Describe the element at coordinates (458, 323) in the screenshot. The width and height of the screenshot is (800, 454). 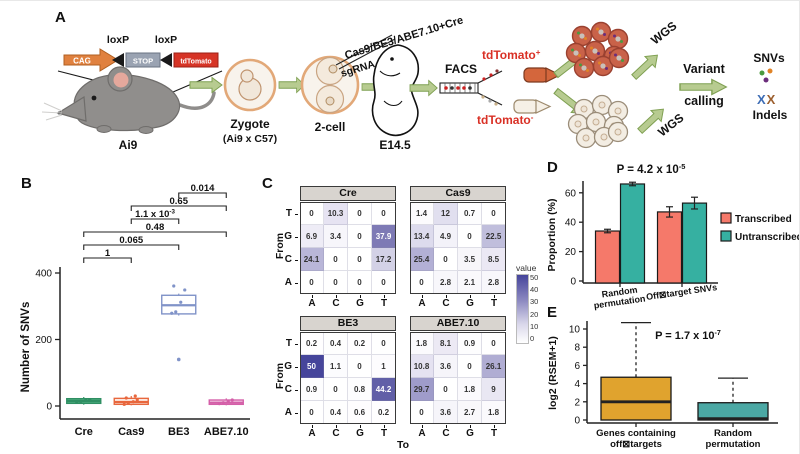
I see `heatmap-title: ABE7.10` at that location.